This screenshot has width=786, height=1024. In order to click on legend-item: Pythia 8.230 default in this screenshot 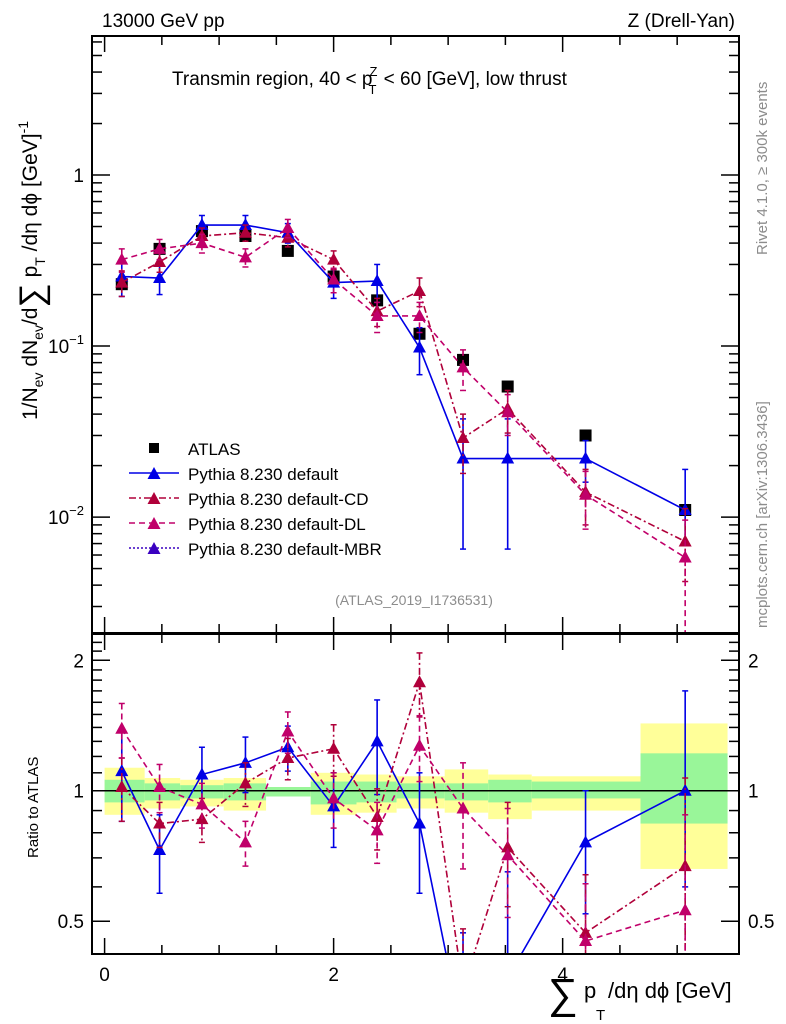, I will do `click(234, 474)`.